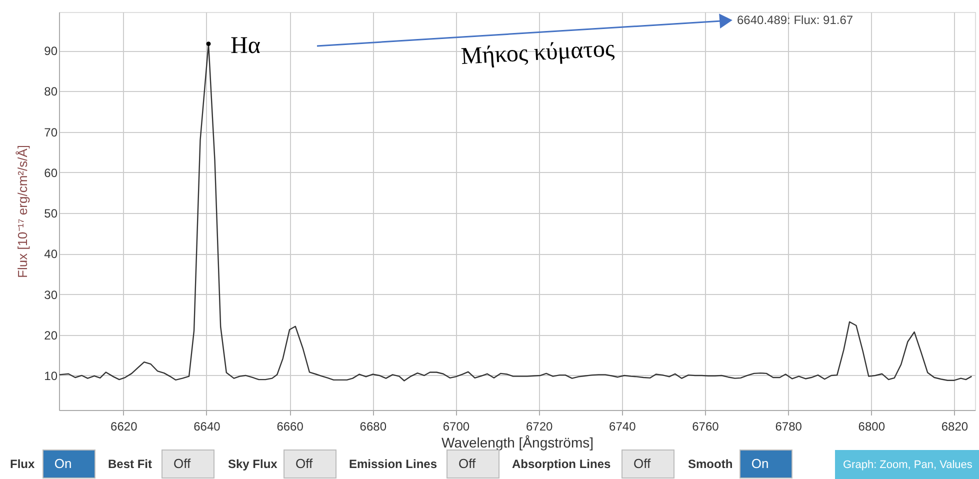 The image size is (979, 479). Describe the element at coordinates (290, 427) in the screenshot. I see `x-tick-label: 6660` at that location.